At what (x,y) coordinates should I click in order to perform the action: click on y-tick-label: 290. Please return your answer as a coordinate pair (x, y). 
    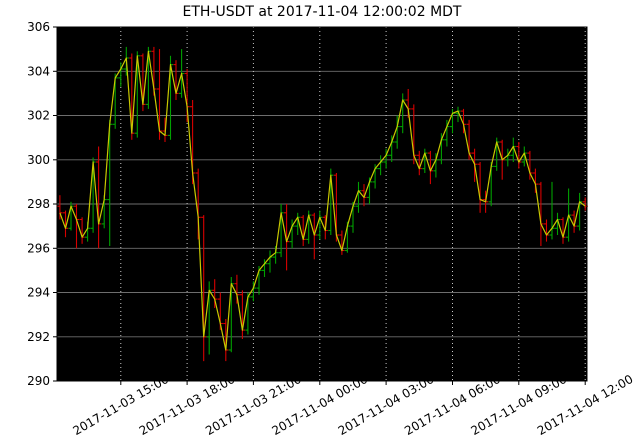
    Looking at the image, I should click on (38, 381).